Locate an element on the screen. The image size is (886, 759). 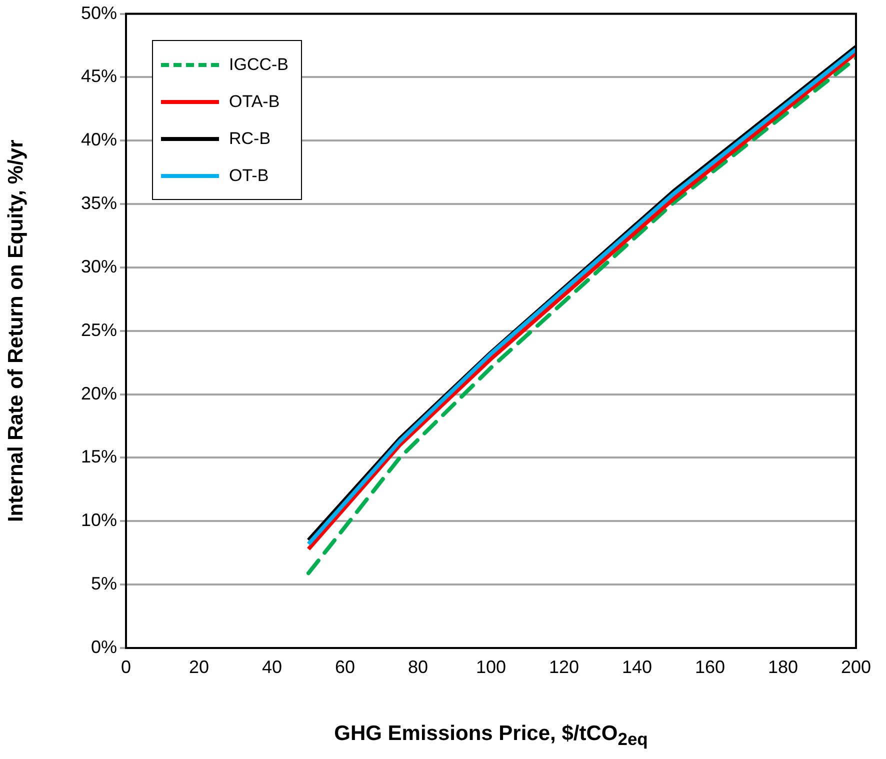
y-tick-label: 40% is located at coordinates (98, 140).